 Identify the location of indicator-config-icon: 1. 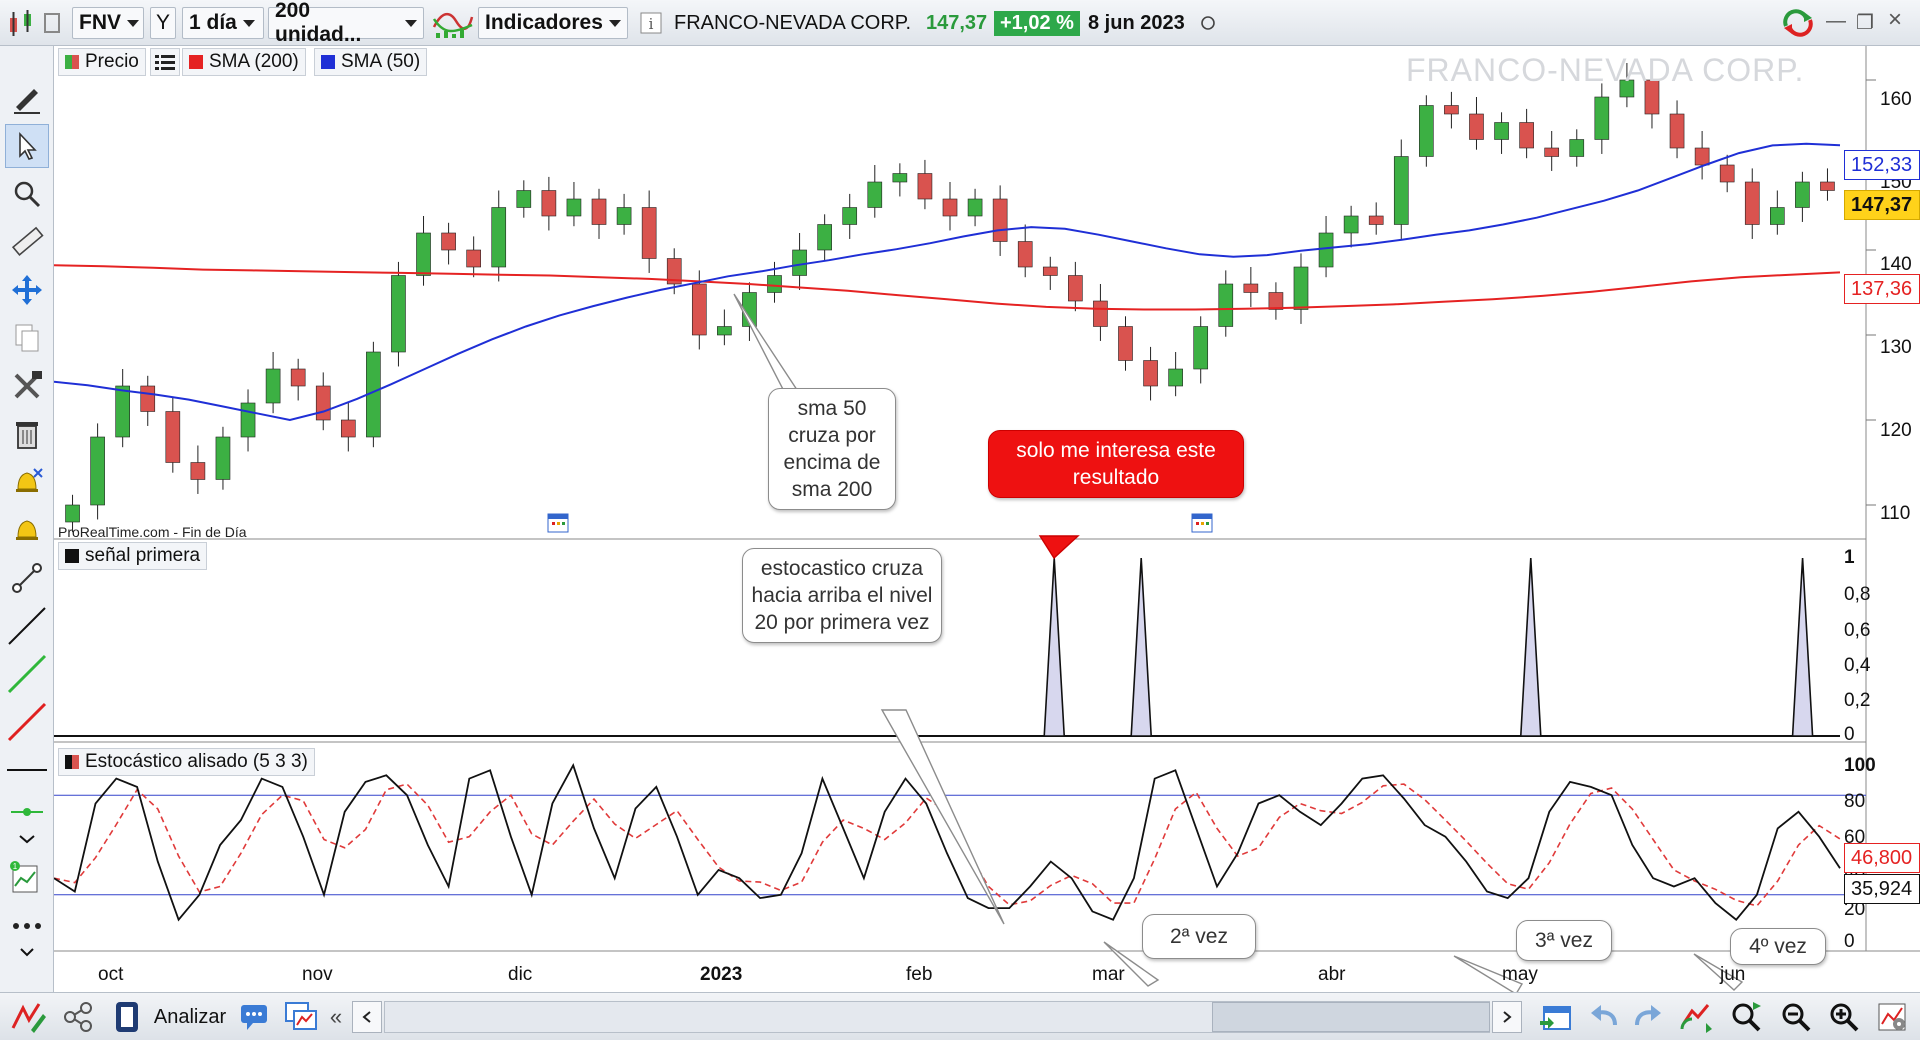
(27, 878).